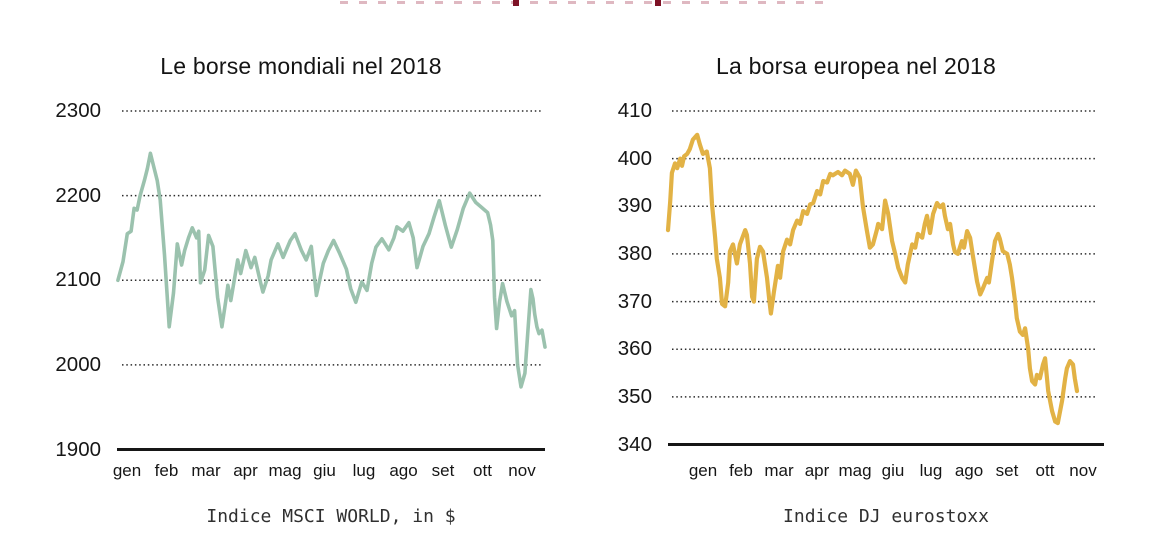  What do you see at coordinates (634, 396) in the screenshot?
I see `y-tick-label: 350` at bounding box center [634, 396].